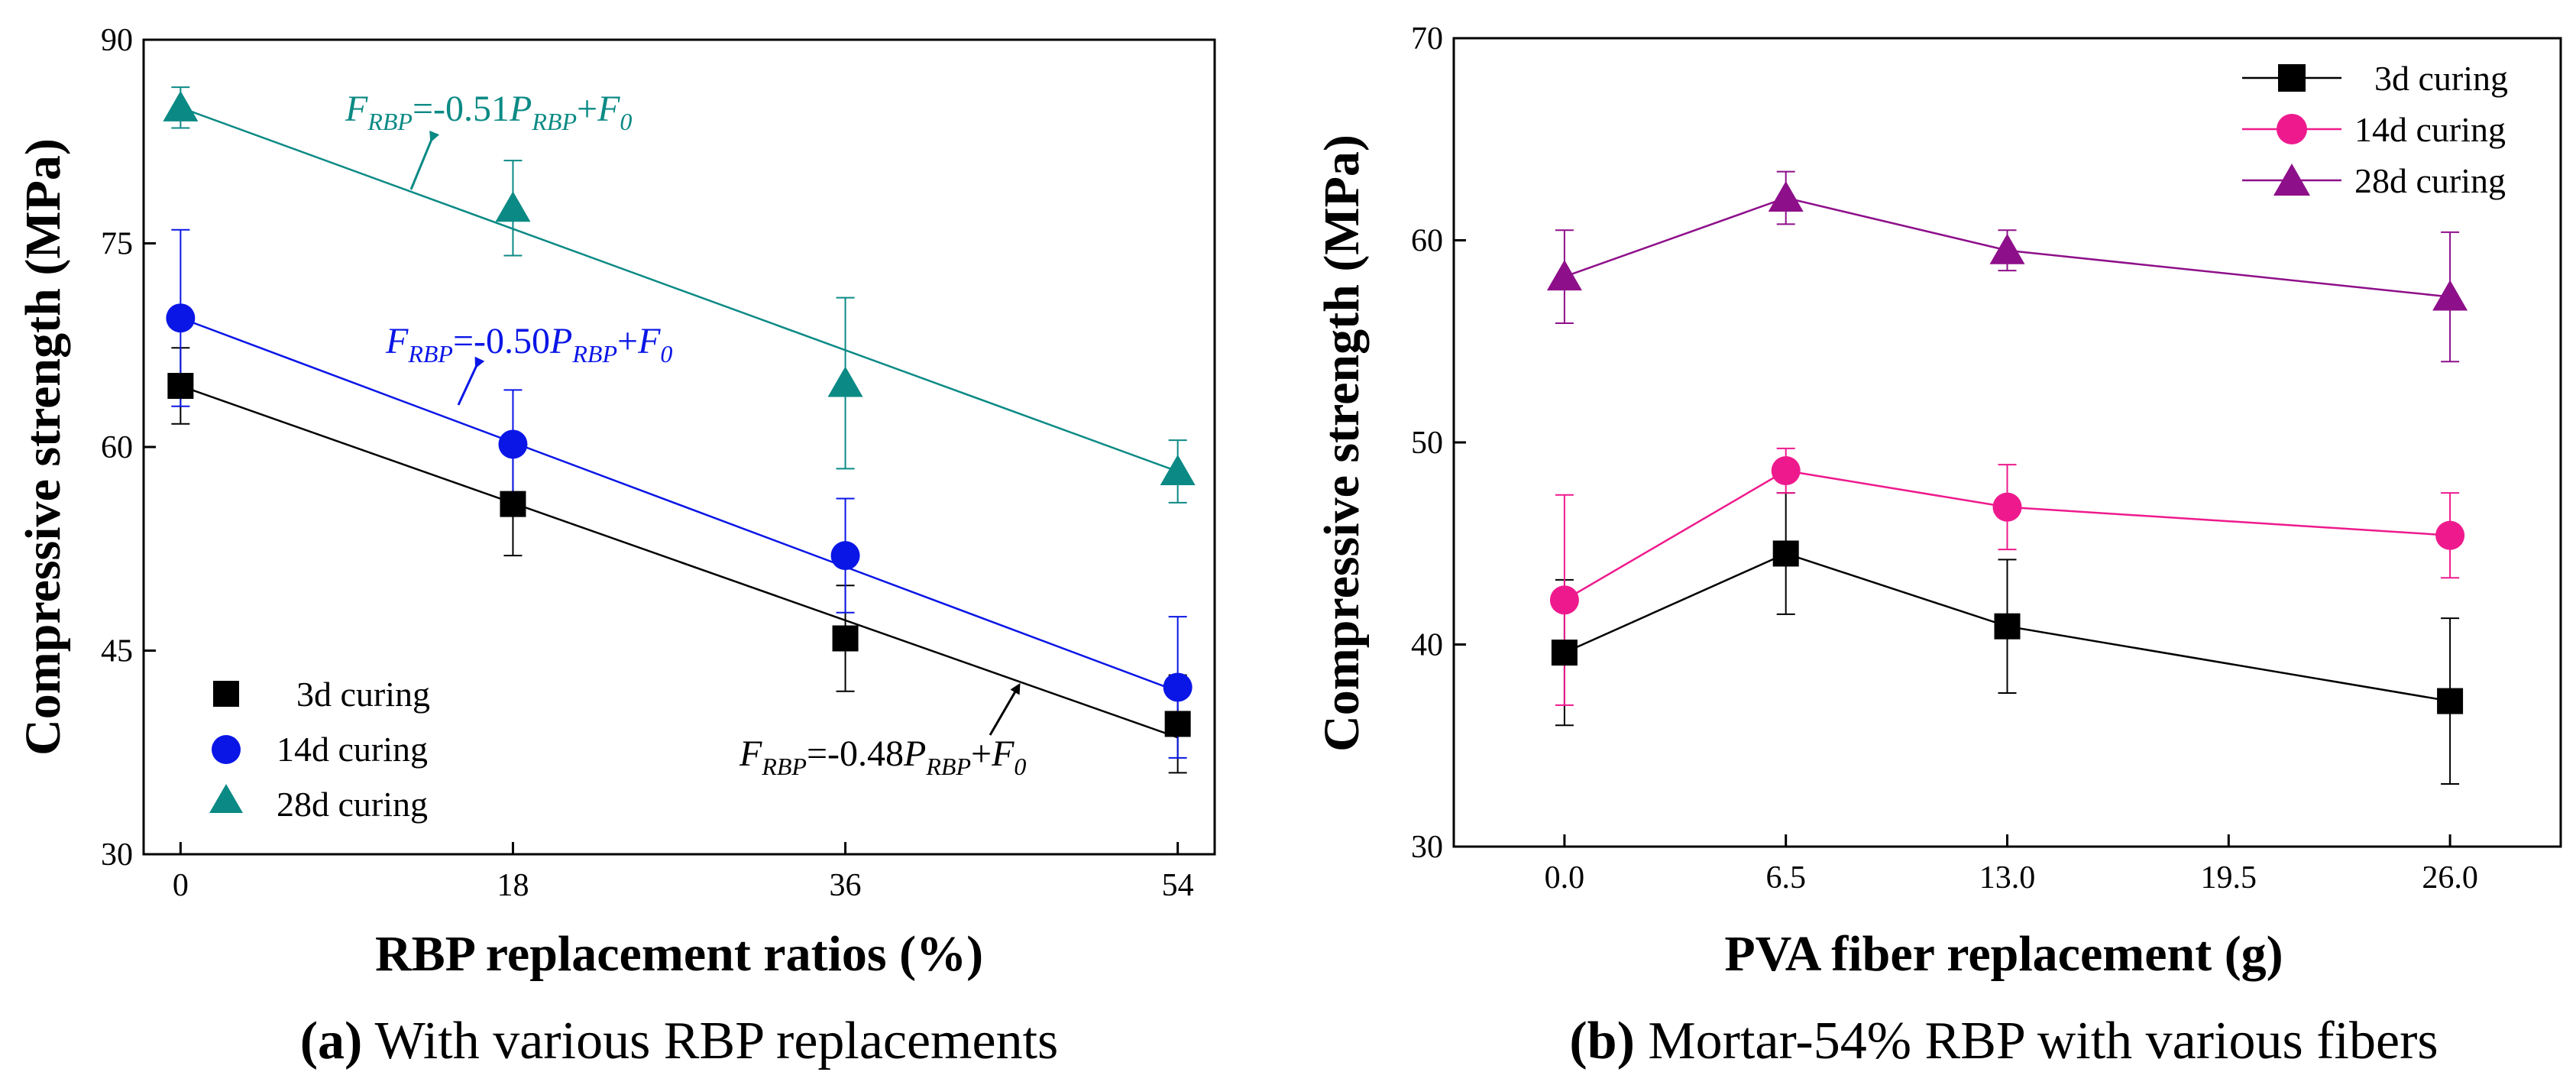 The image size is (2576, 1085). I want to click on chart-a-eq-28d: FRBP=-0.51PRBP+F0, so click(488, 112).